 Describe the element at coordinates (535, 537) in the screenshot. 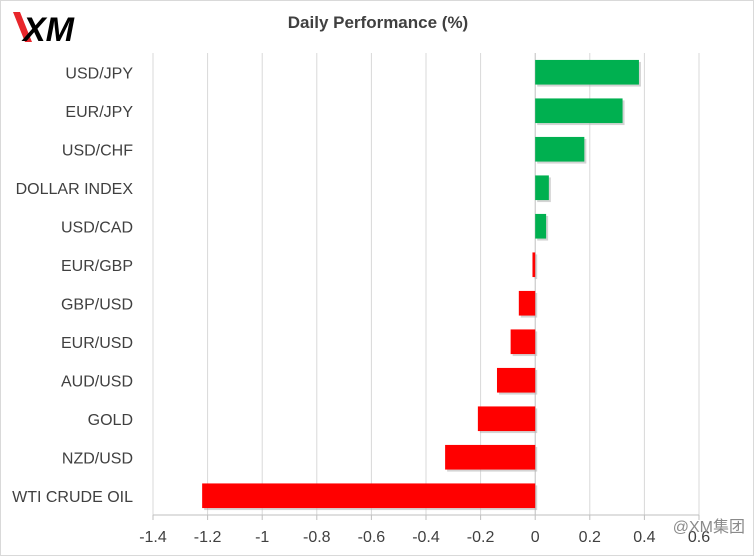

I see `x-tick-label: 0` at that location.